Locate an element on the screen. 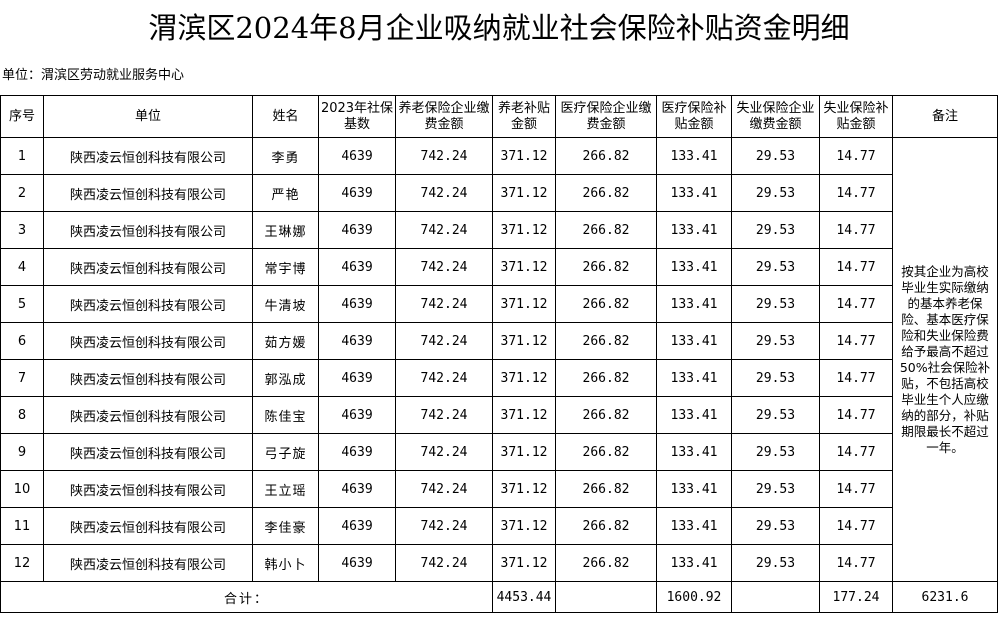 This screenshot has height=623, width=998. seq-cell: 11 is located at coordinates (22, 526).